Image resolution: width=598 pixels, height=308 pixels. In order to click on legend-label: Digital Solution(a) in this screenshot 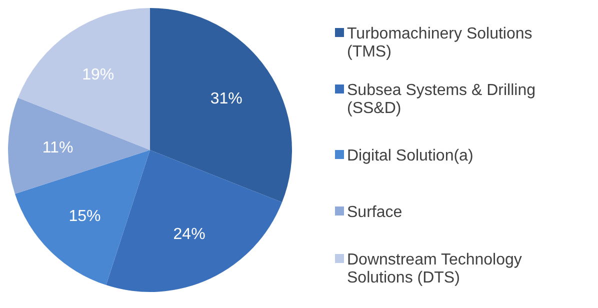, I will do `click(410, 156)`.